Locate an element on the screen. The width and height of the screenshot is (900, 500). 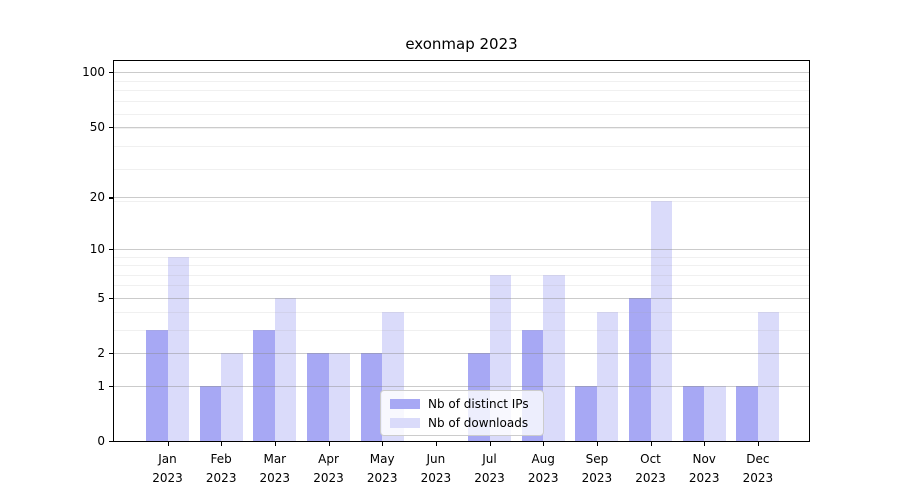
x-tick-label: Oct 2023 is located at coordinates (650, 468).